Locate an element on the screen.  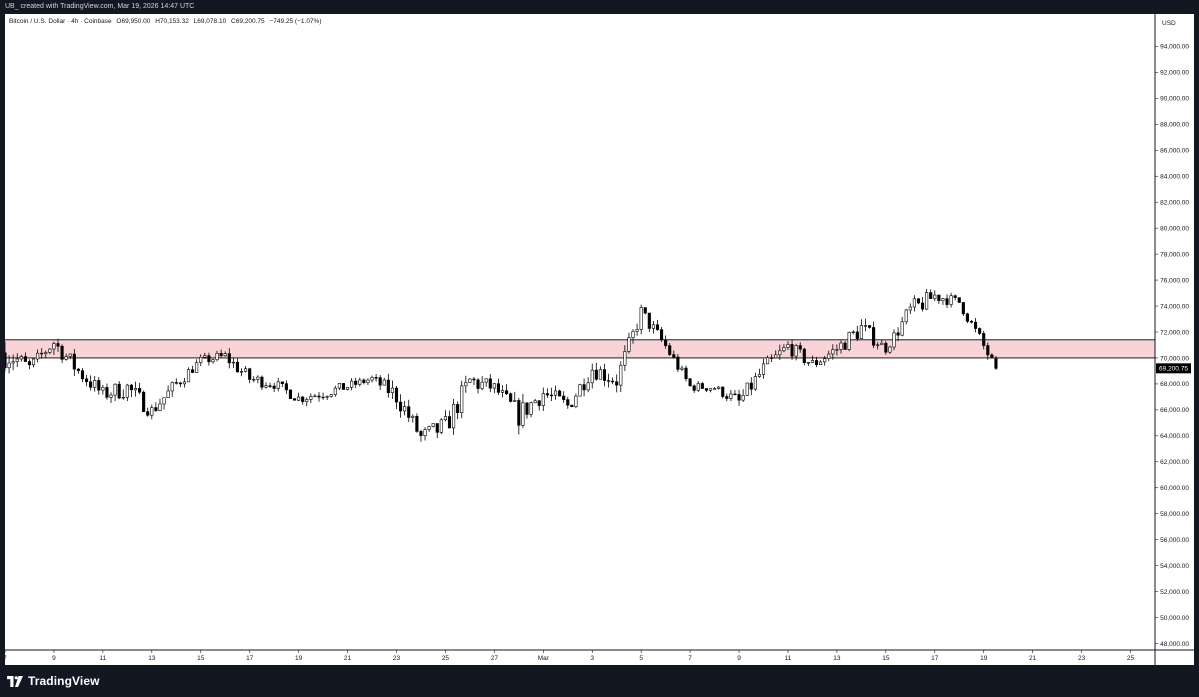
price-axis-label: 60,000.00 is located at coordinates (1174, 488).